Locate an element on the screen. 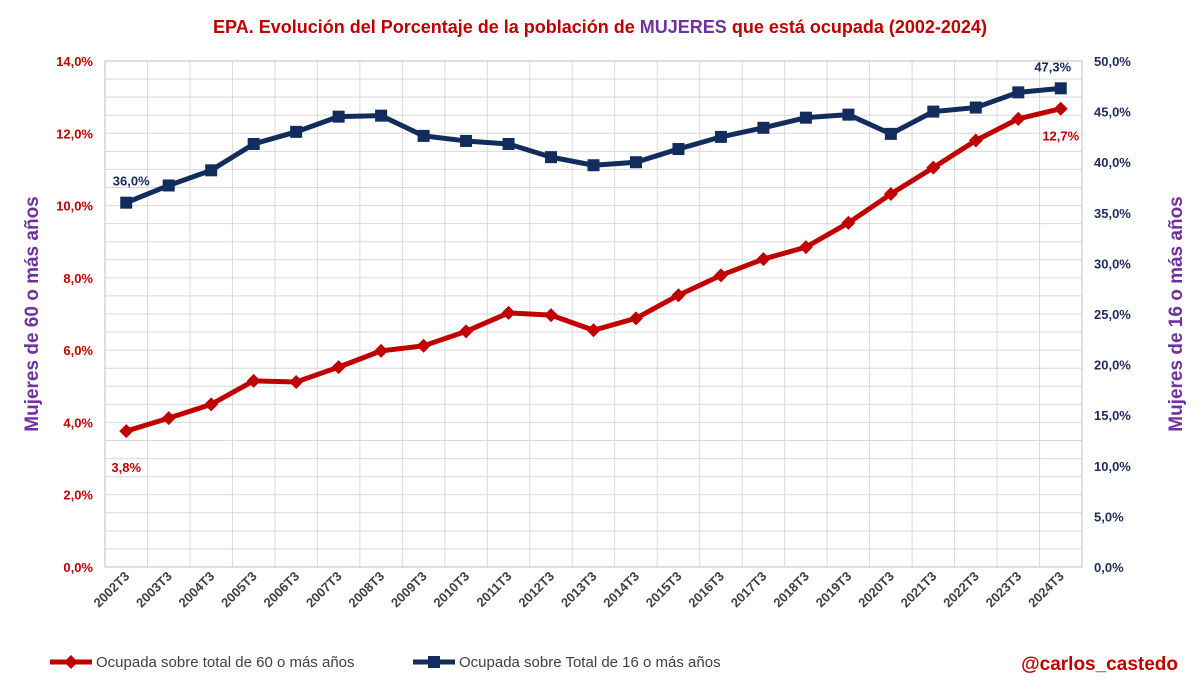  x-axis-tick-label: 2005T3 is located at coordinates (239, 590).